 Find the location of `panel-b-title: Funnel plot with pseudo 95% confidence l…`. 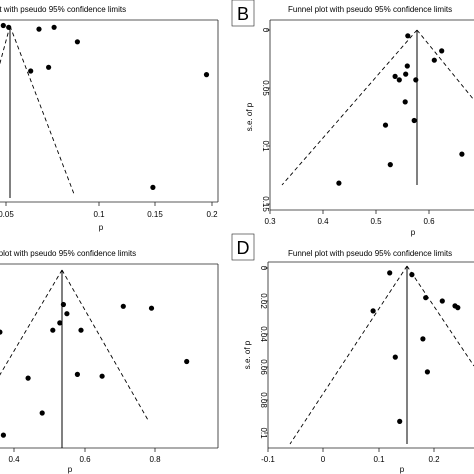

panel-b-title: Funnel plot with pseudo 95% confidence l… is located at coordinates (370, 9).